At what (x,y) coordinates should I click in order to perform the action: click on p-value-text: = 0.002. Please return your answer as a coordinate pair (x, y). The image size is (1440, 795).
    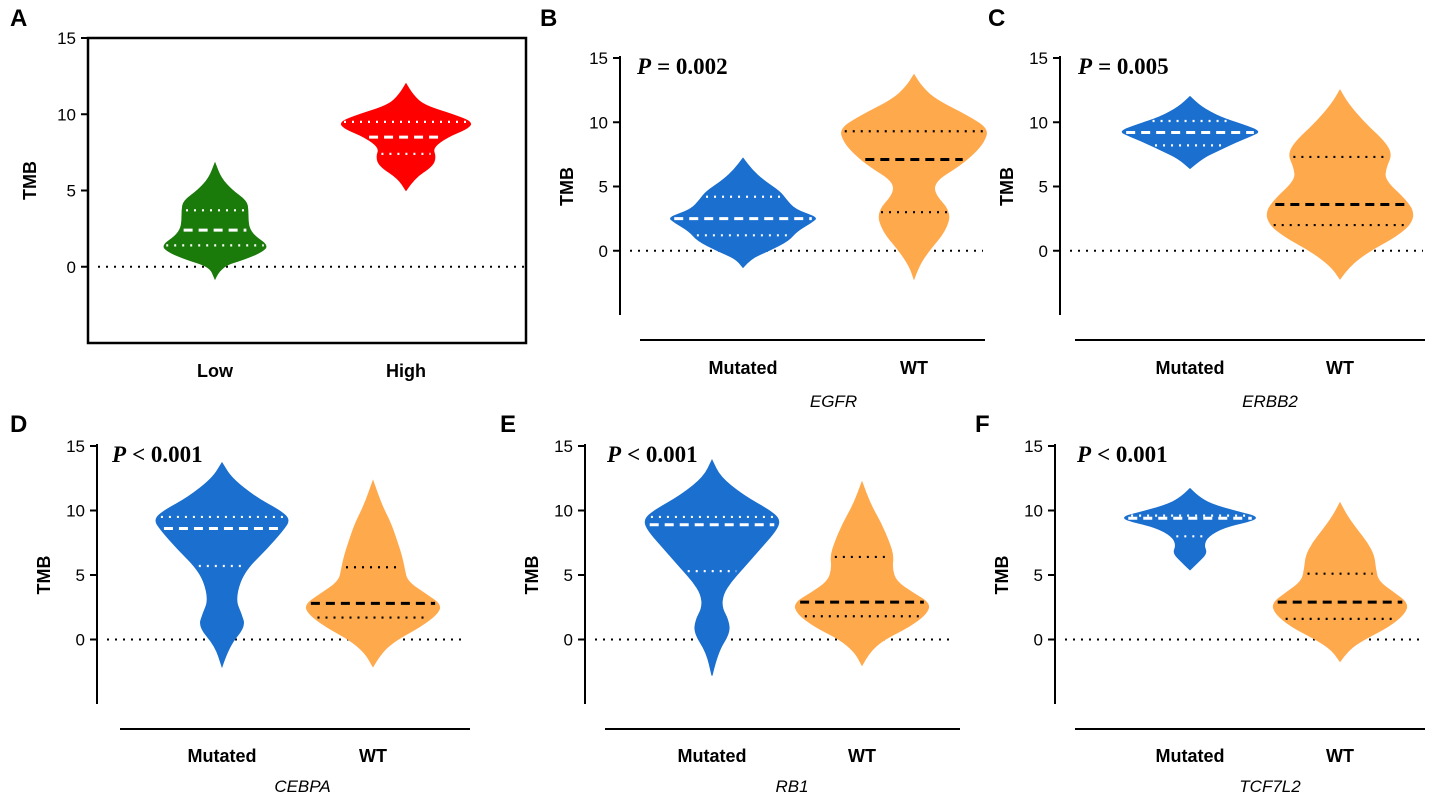
    Looking at the image, I should click on (692, 66).